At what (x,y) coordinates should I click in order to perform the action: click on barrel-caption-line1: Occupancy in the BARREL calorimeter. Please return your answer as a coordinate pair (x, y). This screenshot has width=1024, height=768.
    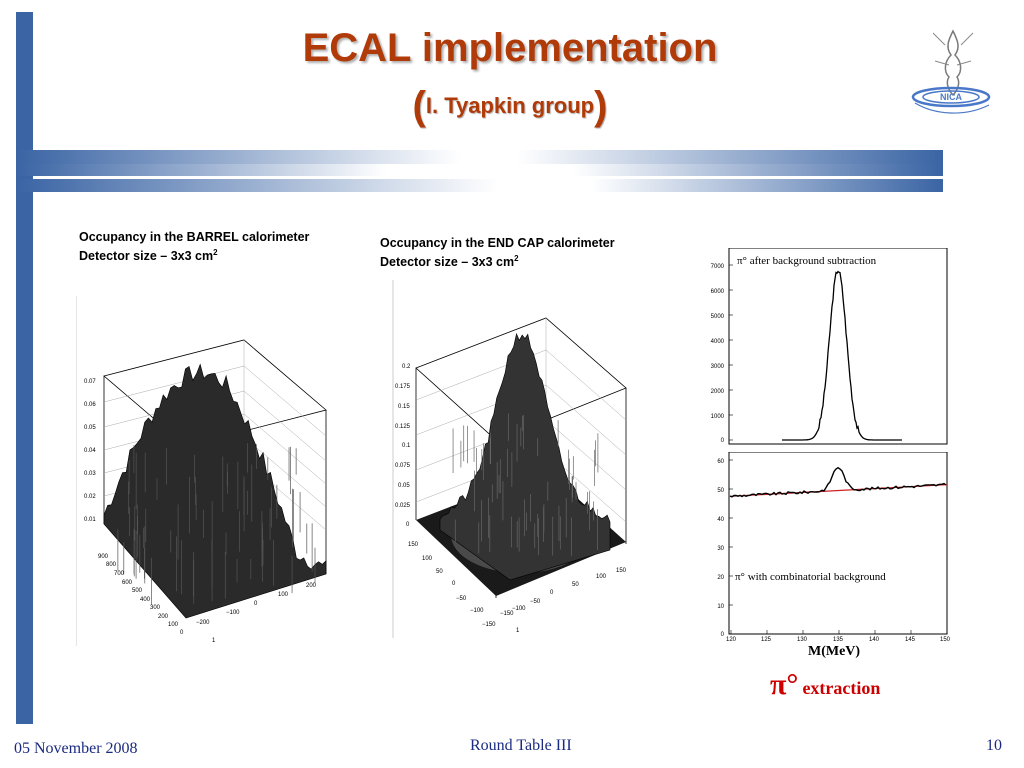
    Looking at the image, I should click on (194, 237).